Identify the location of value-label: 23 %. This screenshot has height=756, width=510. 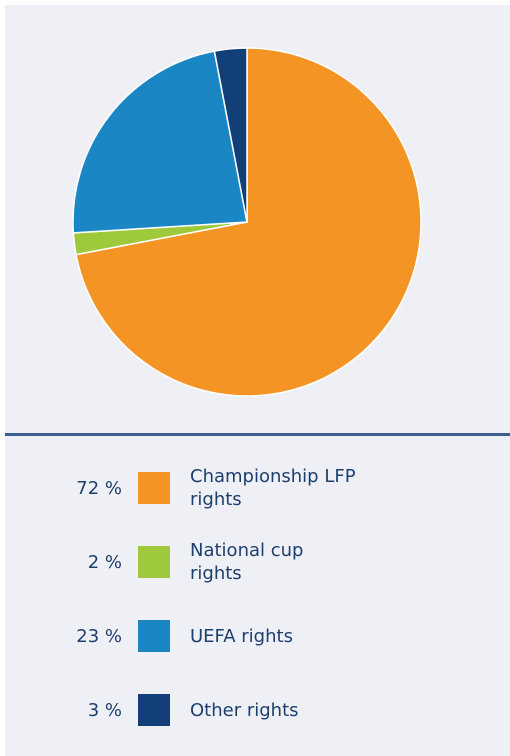
(99, 636).